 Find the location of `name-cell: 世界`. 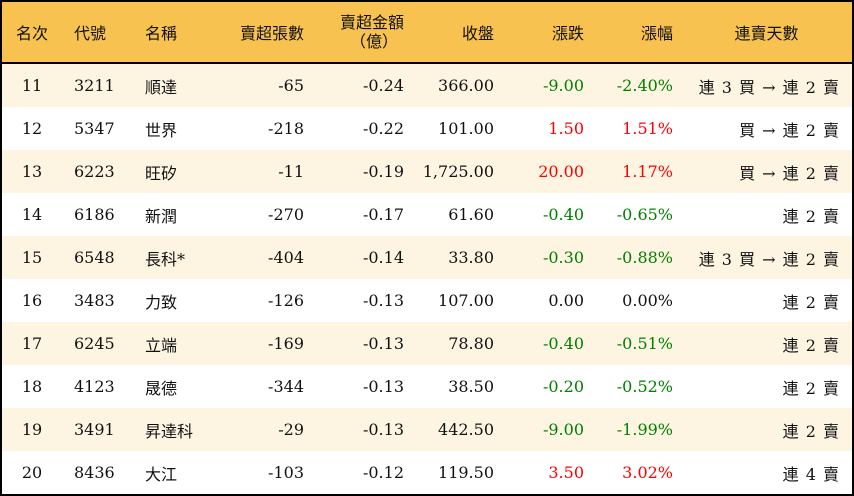

name-cell: 世界 is located at coordinates (161, 130).